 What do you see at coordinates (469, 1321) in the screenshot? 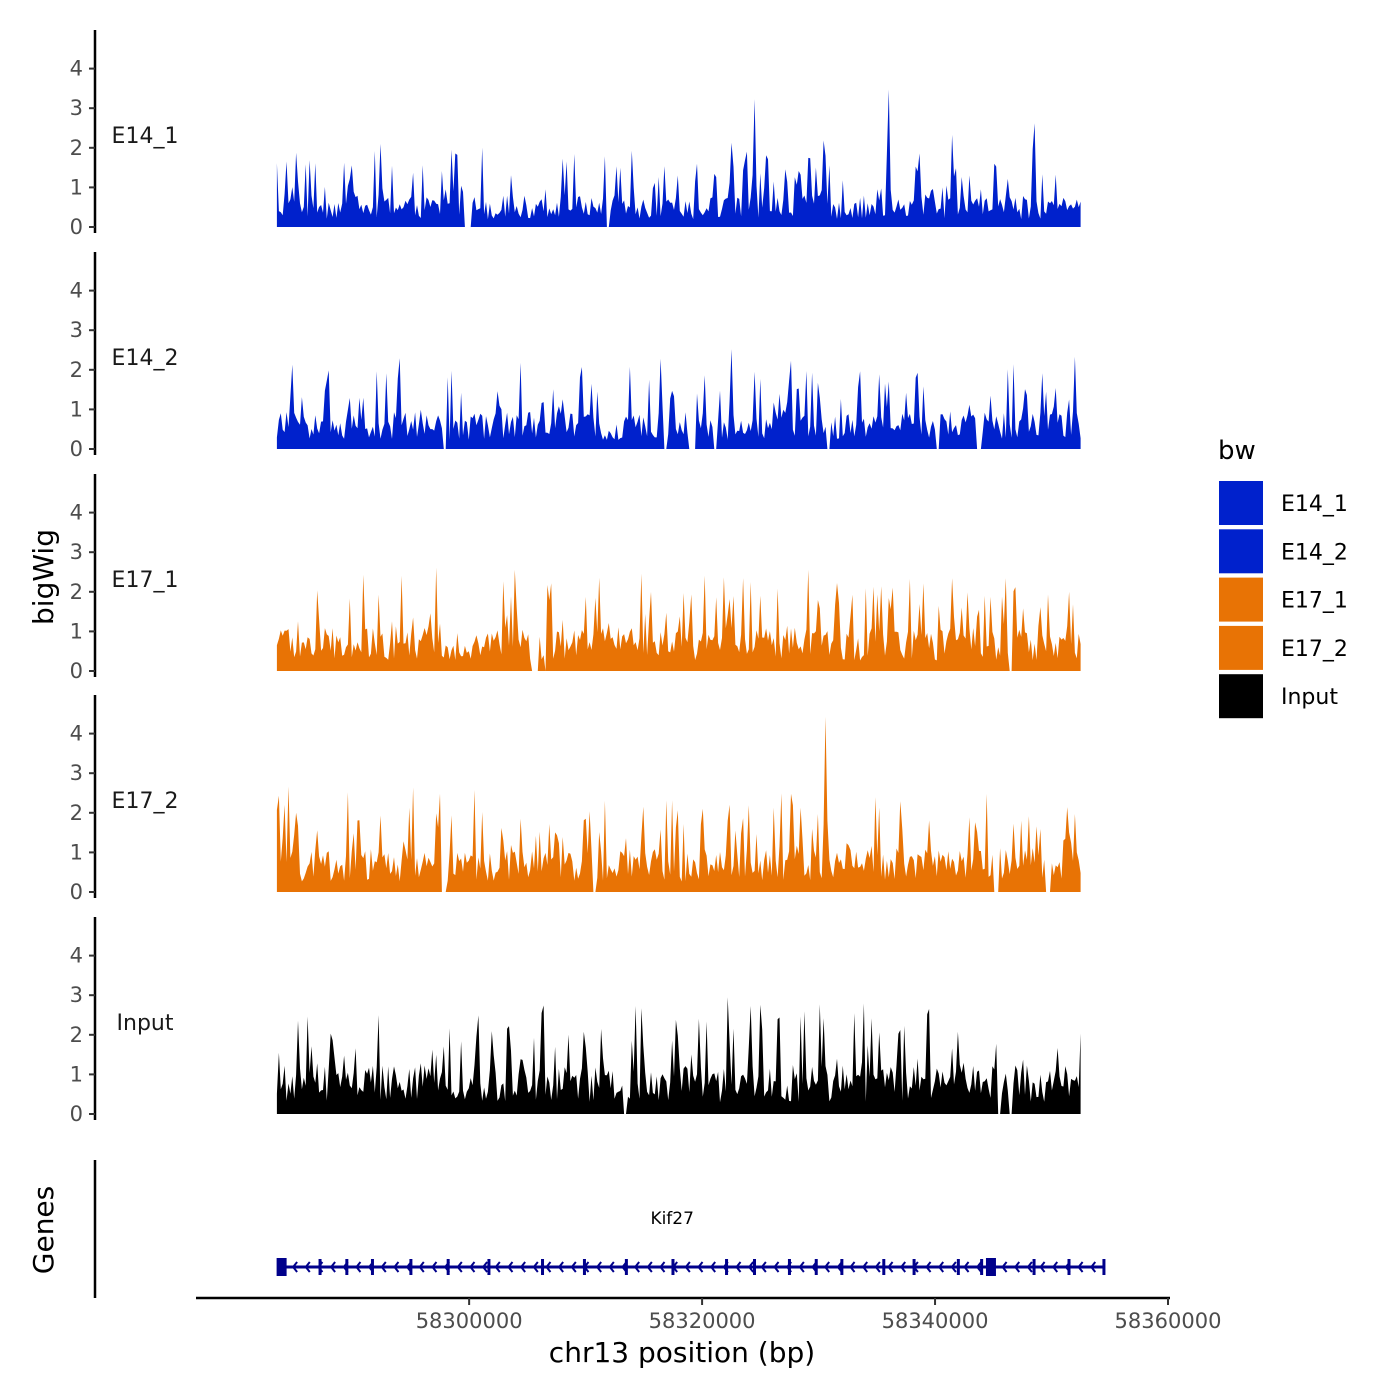
I see `x-tick-label: 58300000` at bounding box center [469, 1321].